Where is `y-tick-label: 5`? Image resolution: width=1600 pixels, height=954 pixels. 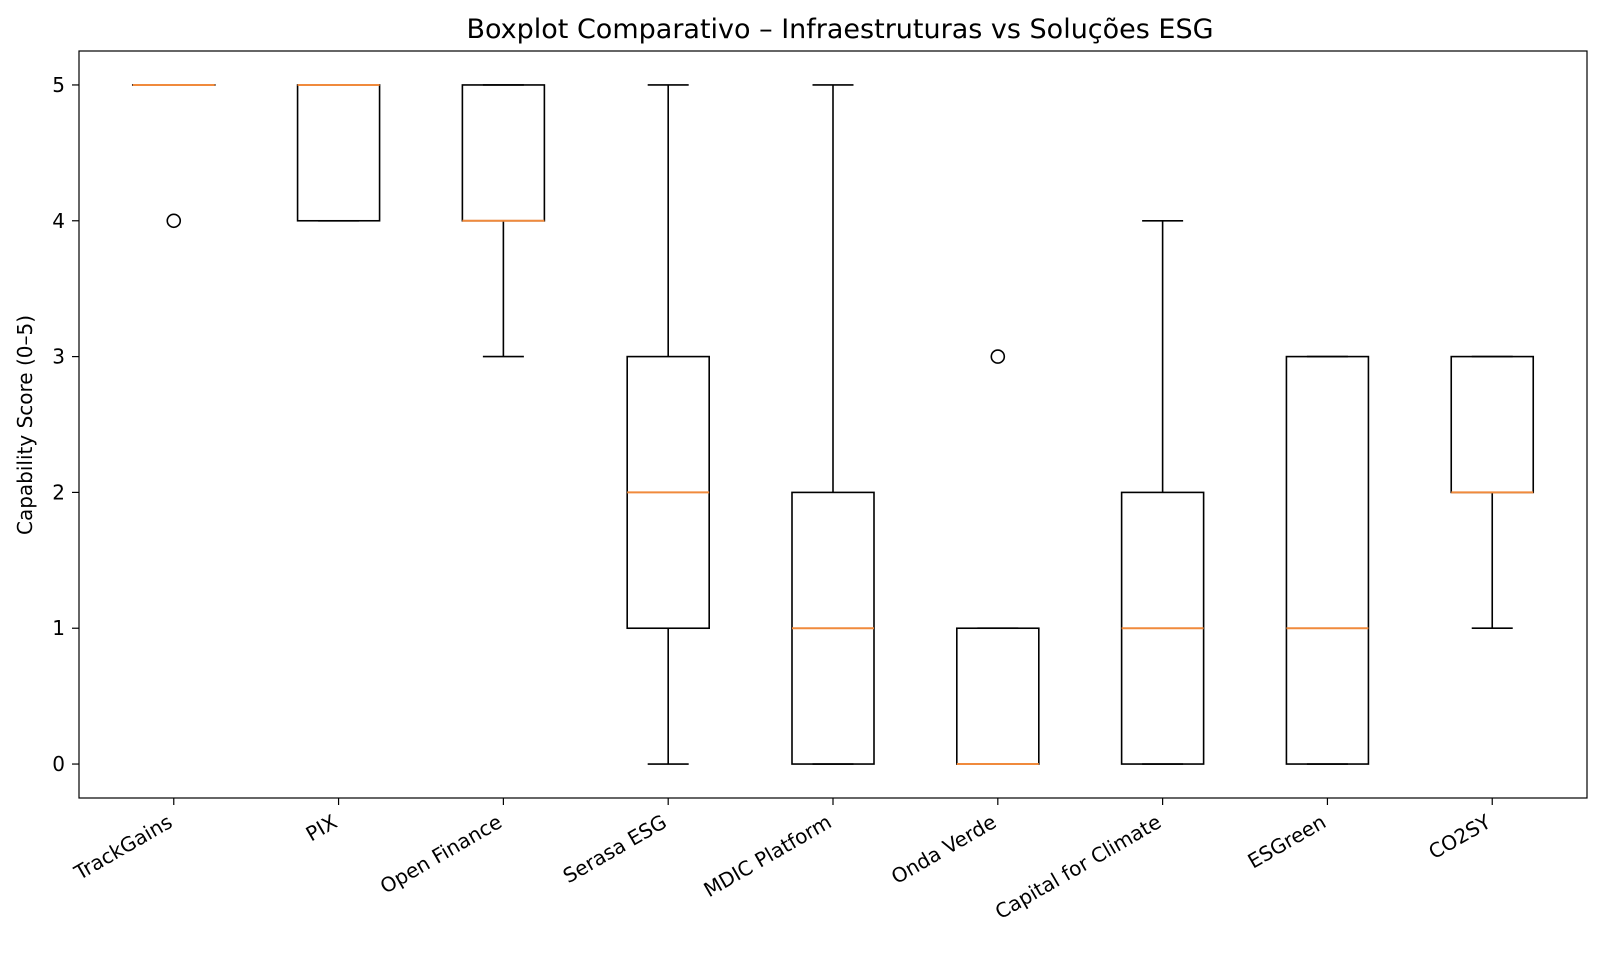
y-tick-label: 5 is located at coordinates (58, 85).